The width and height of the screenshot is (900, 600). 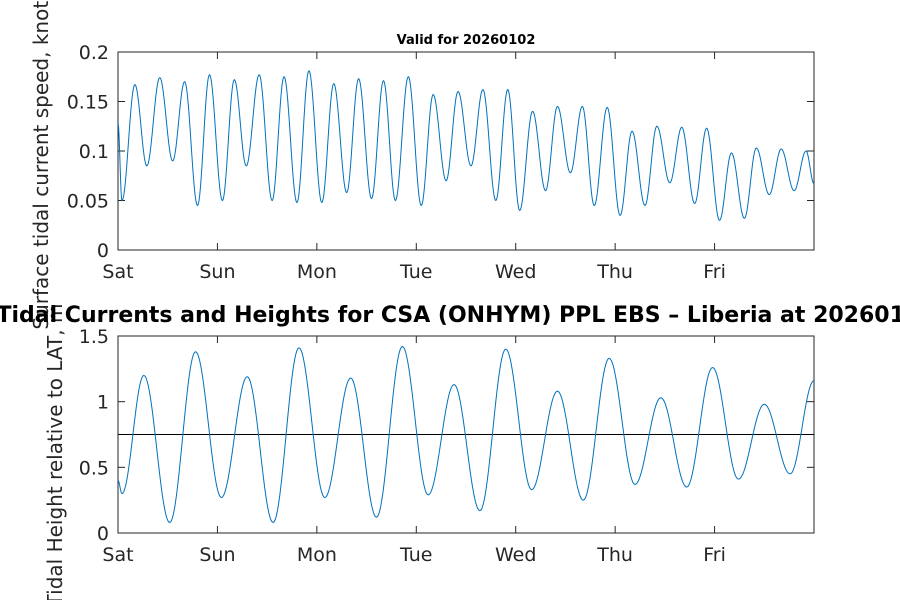 I want to click on current-speed-ylabel: Surface tidal current speed, knots, so click(x=41, y=165).